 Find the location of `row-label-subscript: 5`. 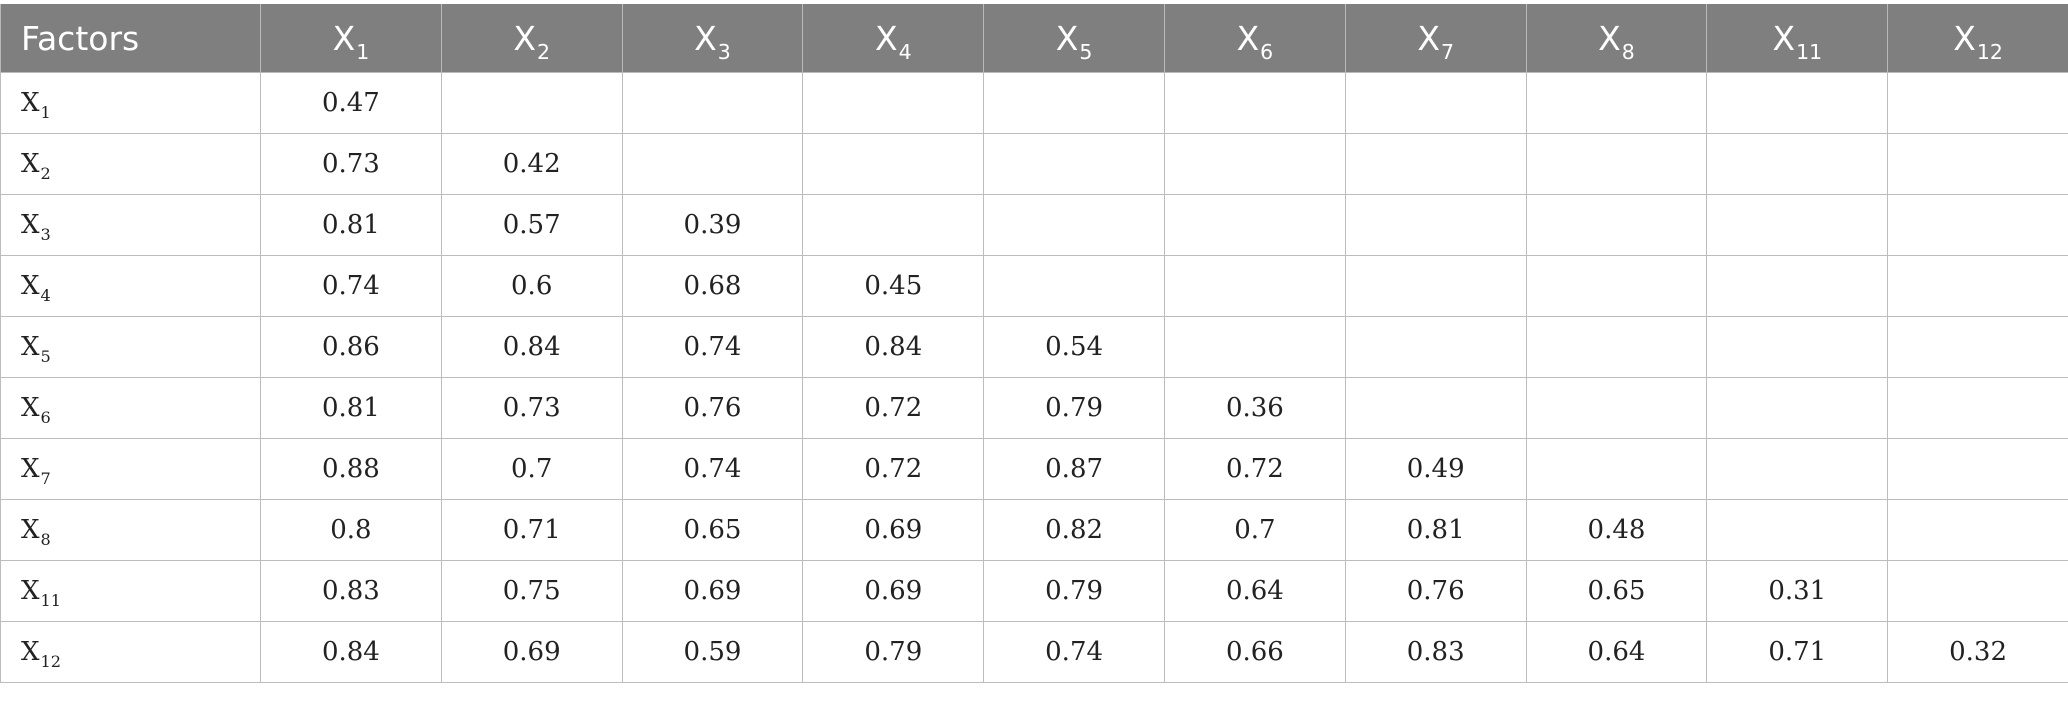

row-label-subscript: 5 is located at coordinates (45, 357).